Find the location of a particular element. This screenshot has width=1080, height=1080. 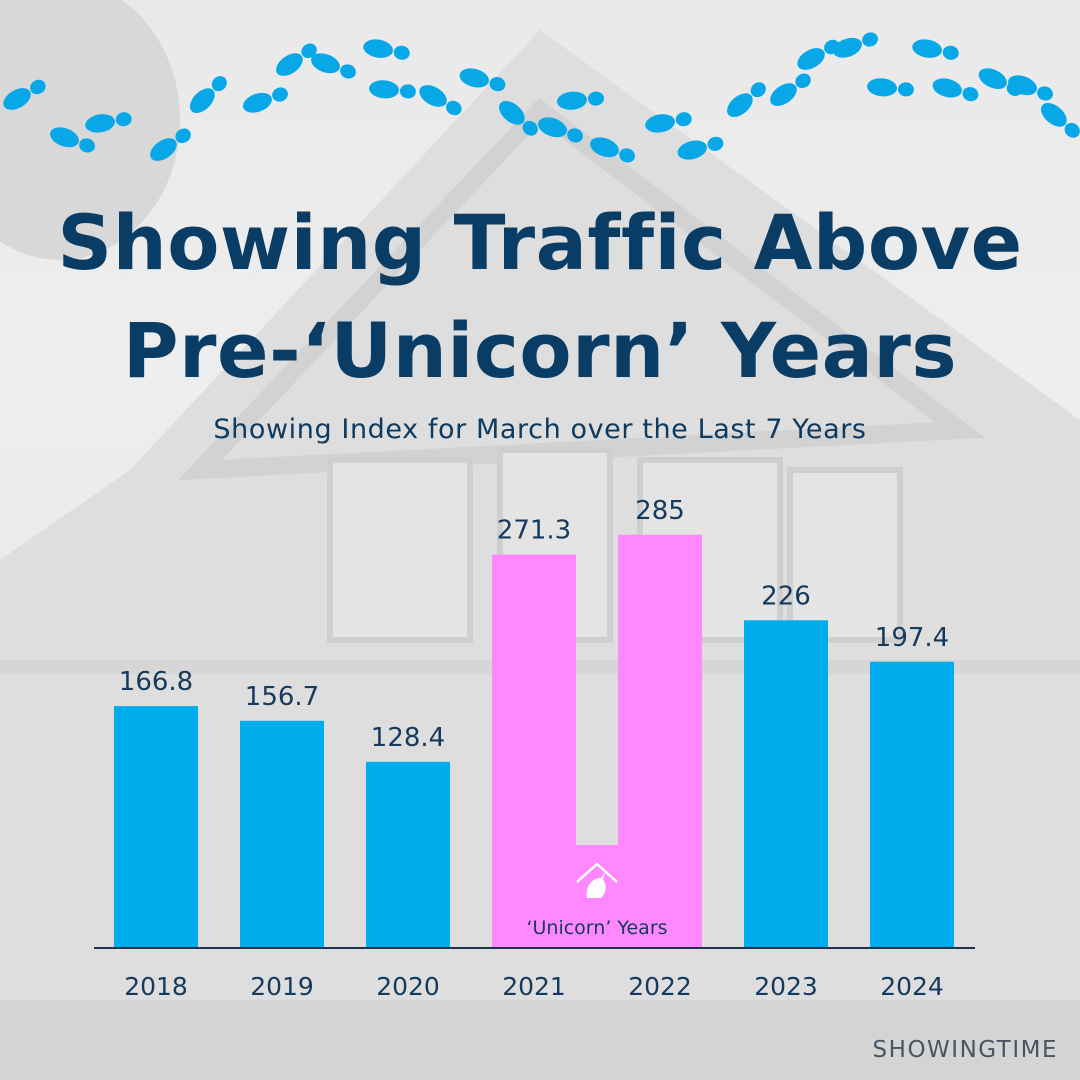

value-label-2023: 226 is located at coordinates (786, 596).